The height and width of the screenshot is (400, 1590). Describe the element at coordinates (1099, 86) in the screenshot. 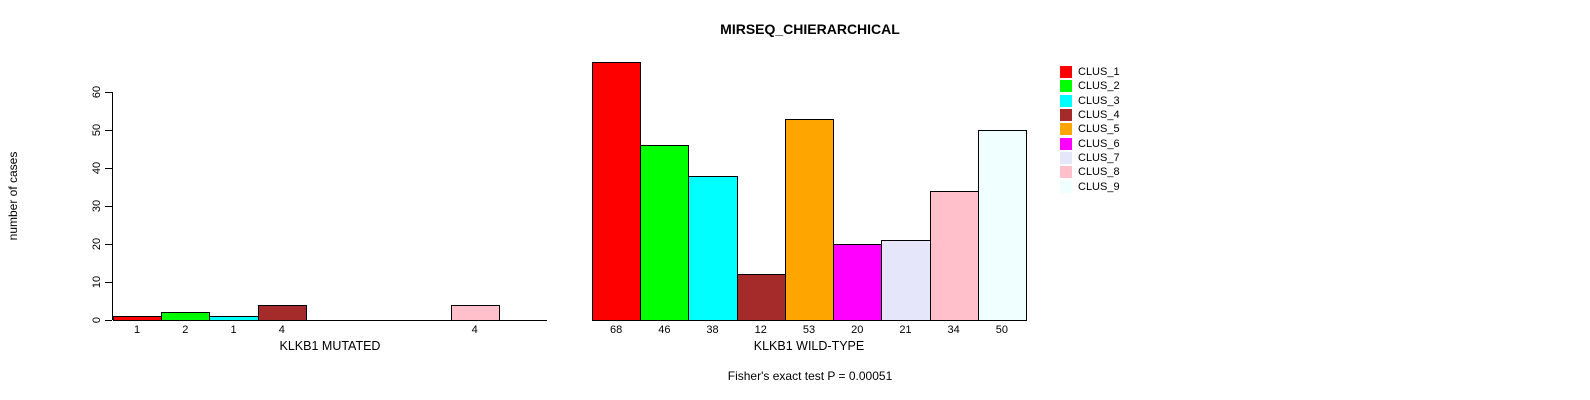

I see `legend-label: CLUS_2` at that location.